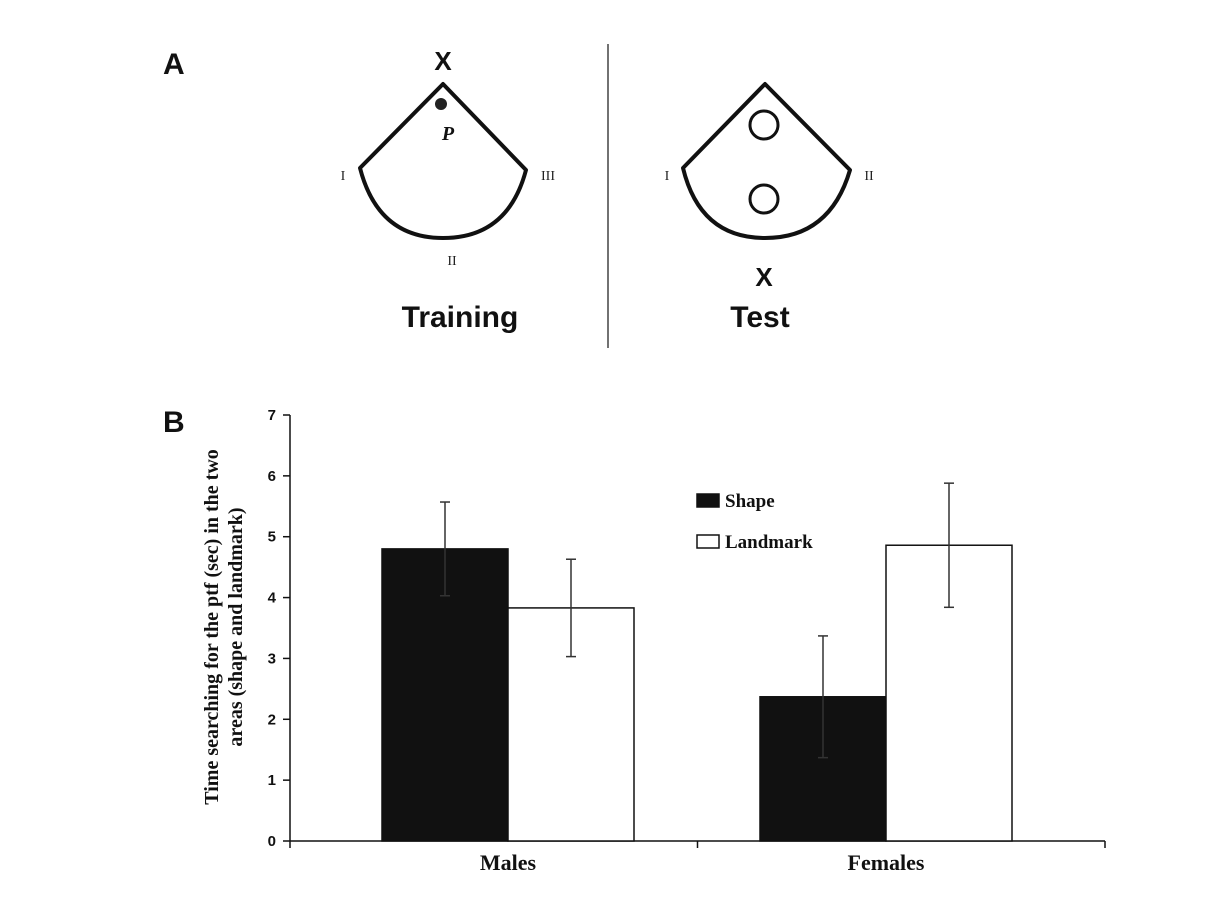  I want to click on training-caption: Training, so click(460, 317).